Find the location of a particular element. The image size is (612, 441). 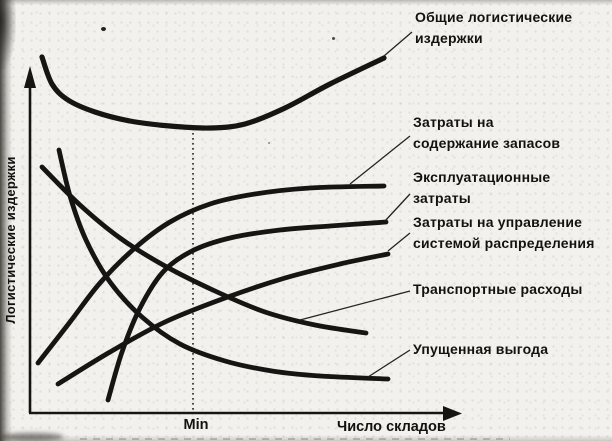

y-axis-label: Логистические издержки is located at coordinates (10, 240).